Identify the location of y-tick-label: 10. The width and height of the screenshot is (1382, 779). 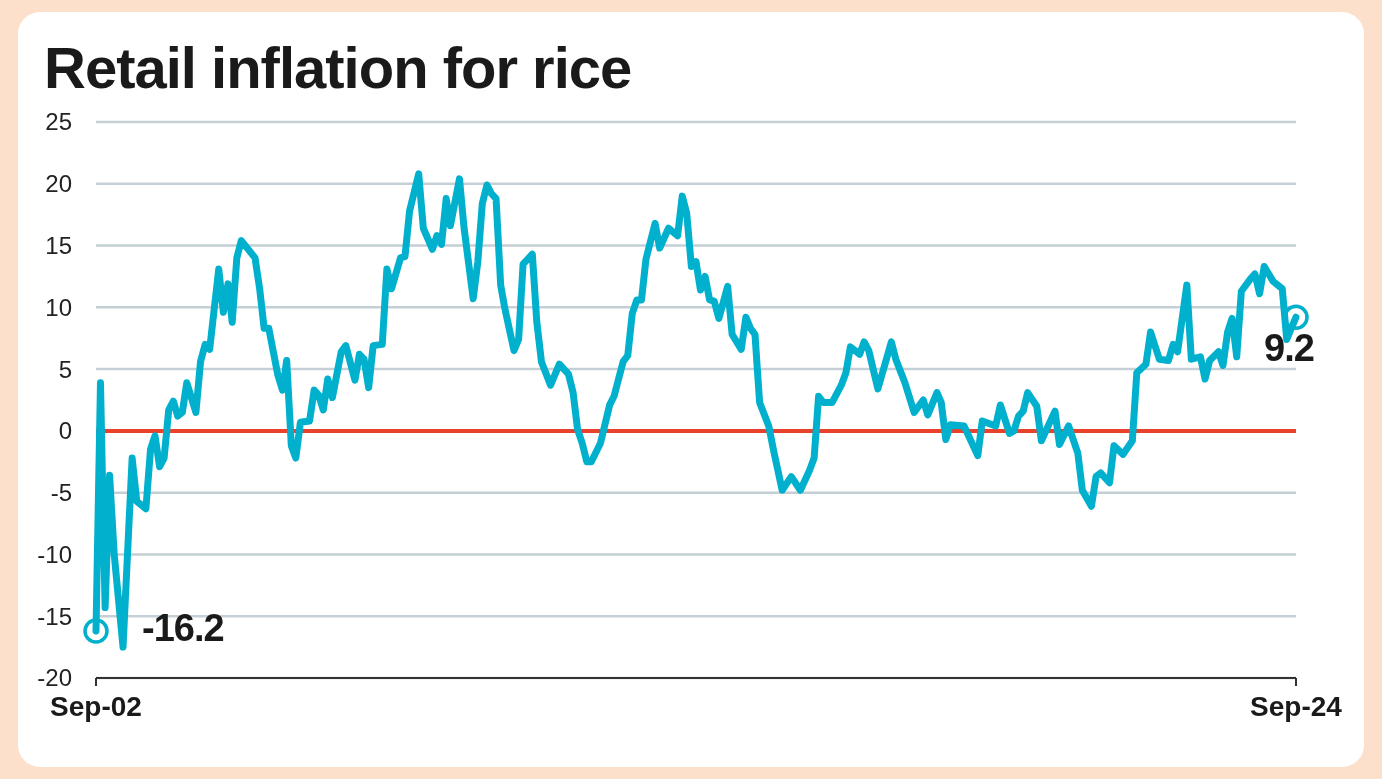
(58, 307).